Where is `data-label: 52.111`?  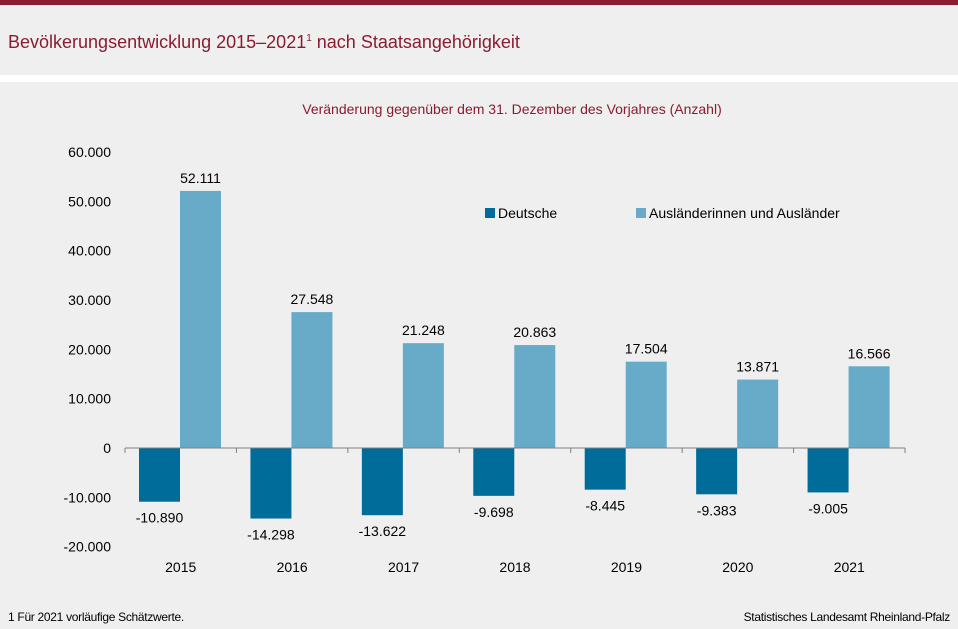
data-label: 52.111 is located at coordinates (200, 178).